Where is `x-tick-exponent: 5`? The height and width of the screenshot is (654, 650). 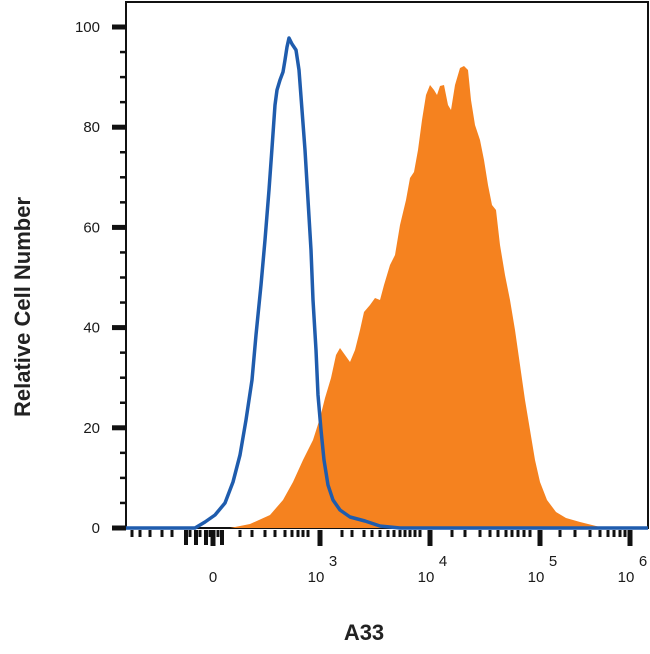
x-tick-exponent: 5 is located at coordinates (553, 561).